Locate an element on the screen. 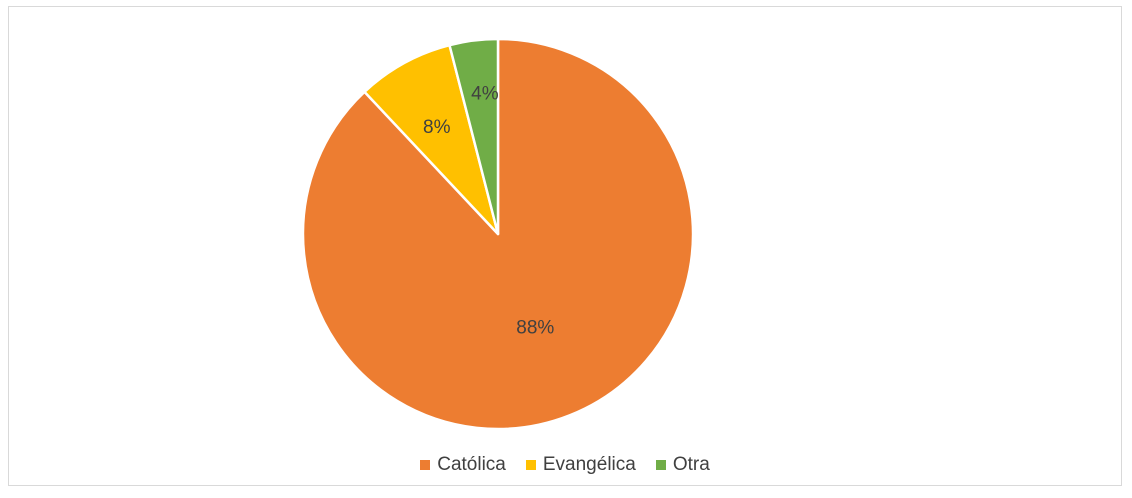  legend-item-evangelica: Evangélica is located at coordinates (580, 465).